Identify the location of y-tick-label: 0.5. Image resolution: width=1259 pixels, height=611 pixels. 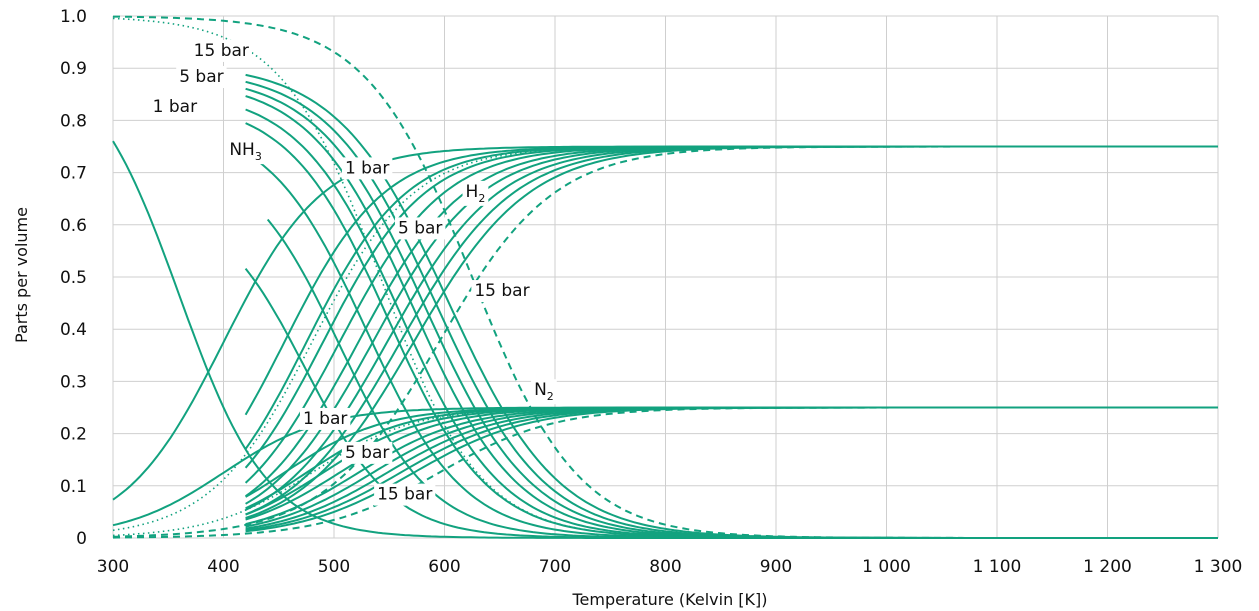
(73, 278).